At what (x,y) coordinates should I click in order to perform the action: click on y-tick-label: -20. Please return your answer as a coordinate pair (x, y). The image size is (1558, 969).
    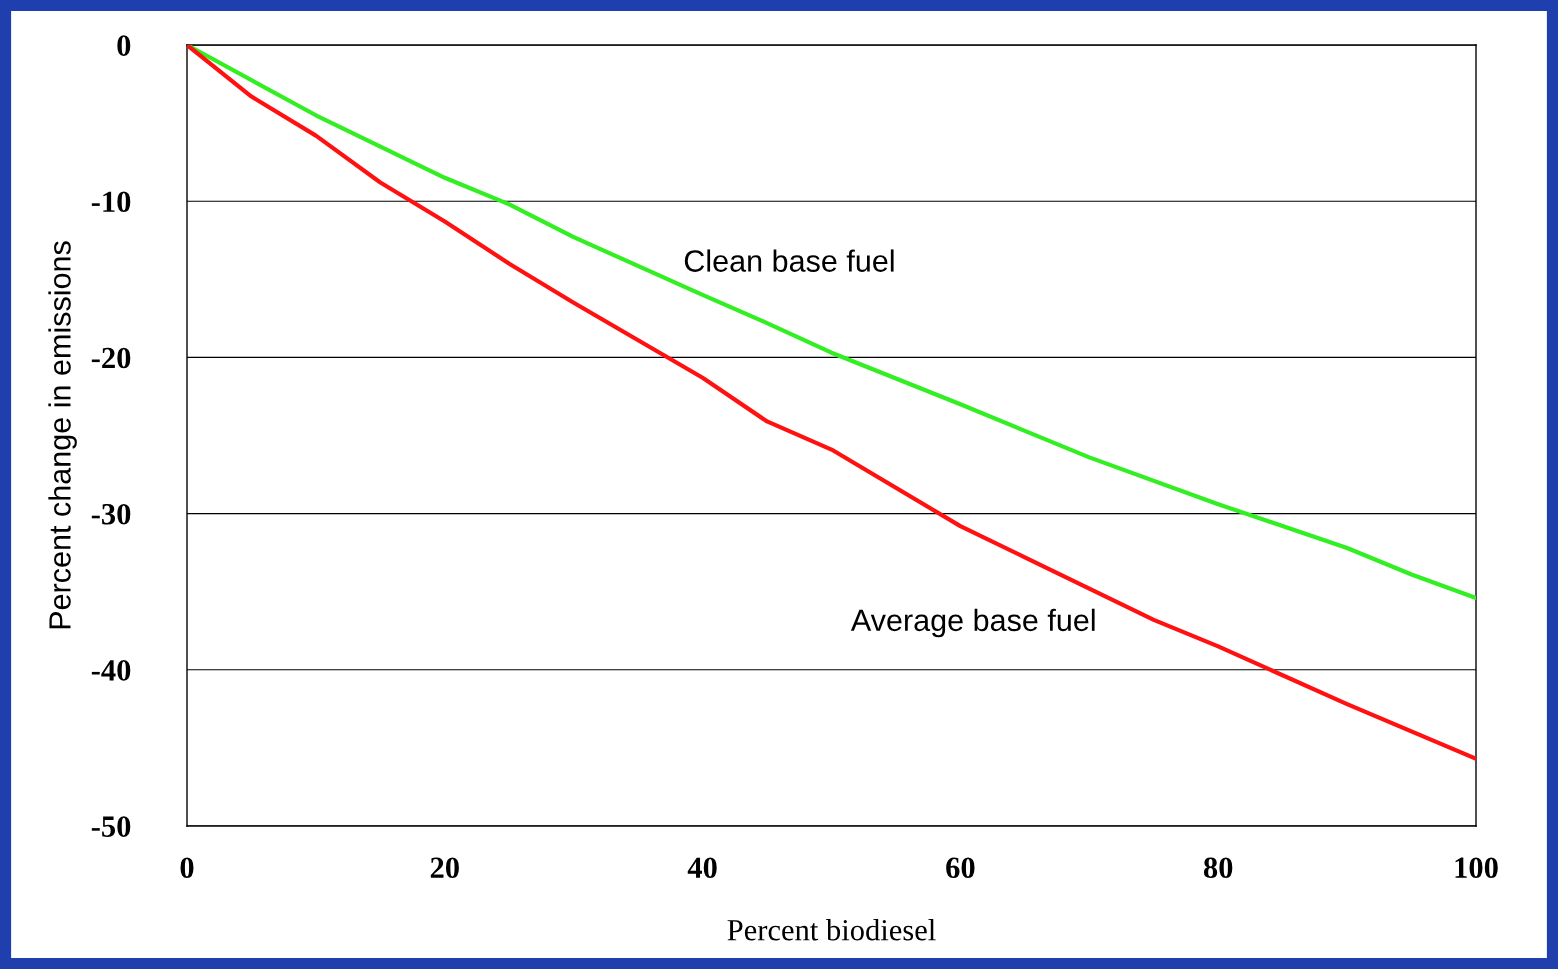
    Looking at the image, I should click on (111, 358).